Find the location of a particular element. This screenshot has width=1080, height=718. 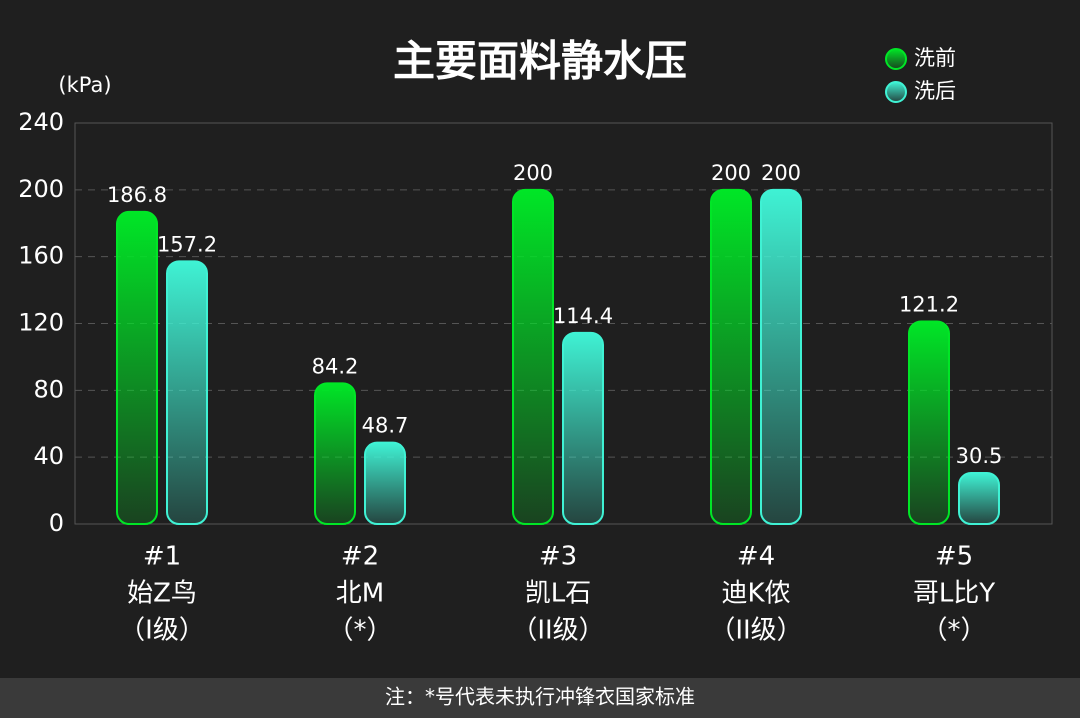

x-tick-label: #2 is located at coordinates (360, 557).